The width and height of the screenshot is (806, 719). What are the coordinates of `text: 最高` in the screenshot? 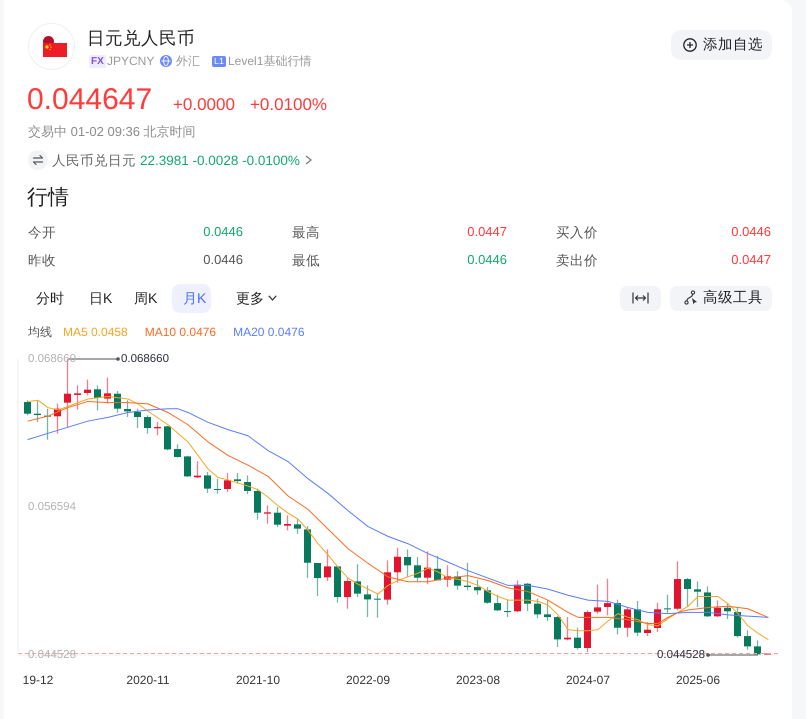 It's located at (306, 232).